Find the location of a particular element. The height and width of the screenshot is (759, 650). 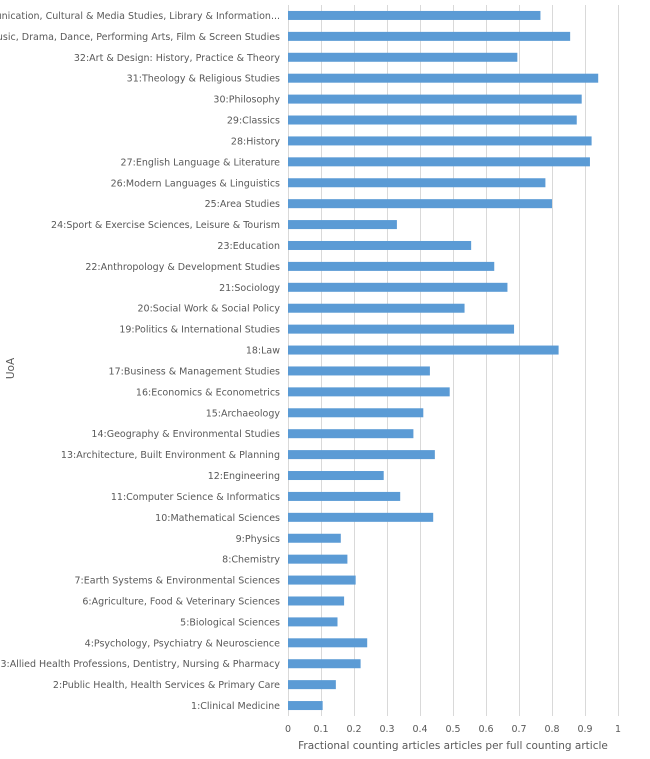

category-label: 4:Psychology, Psychiatry & Neuroscience is located at coordinates (182, 643).